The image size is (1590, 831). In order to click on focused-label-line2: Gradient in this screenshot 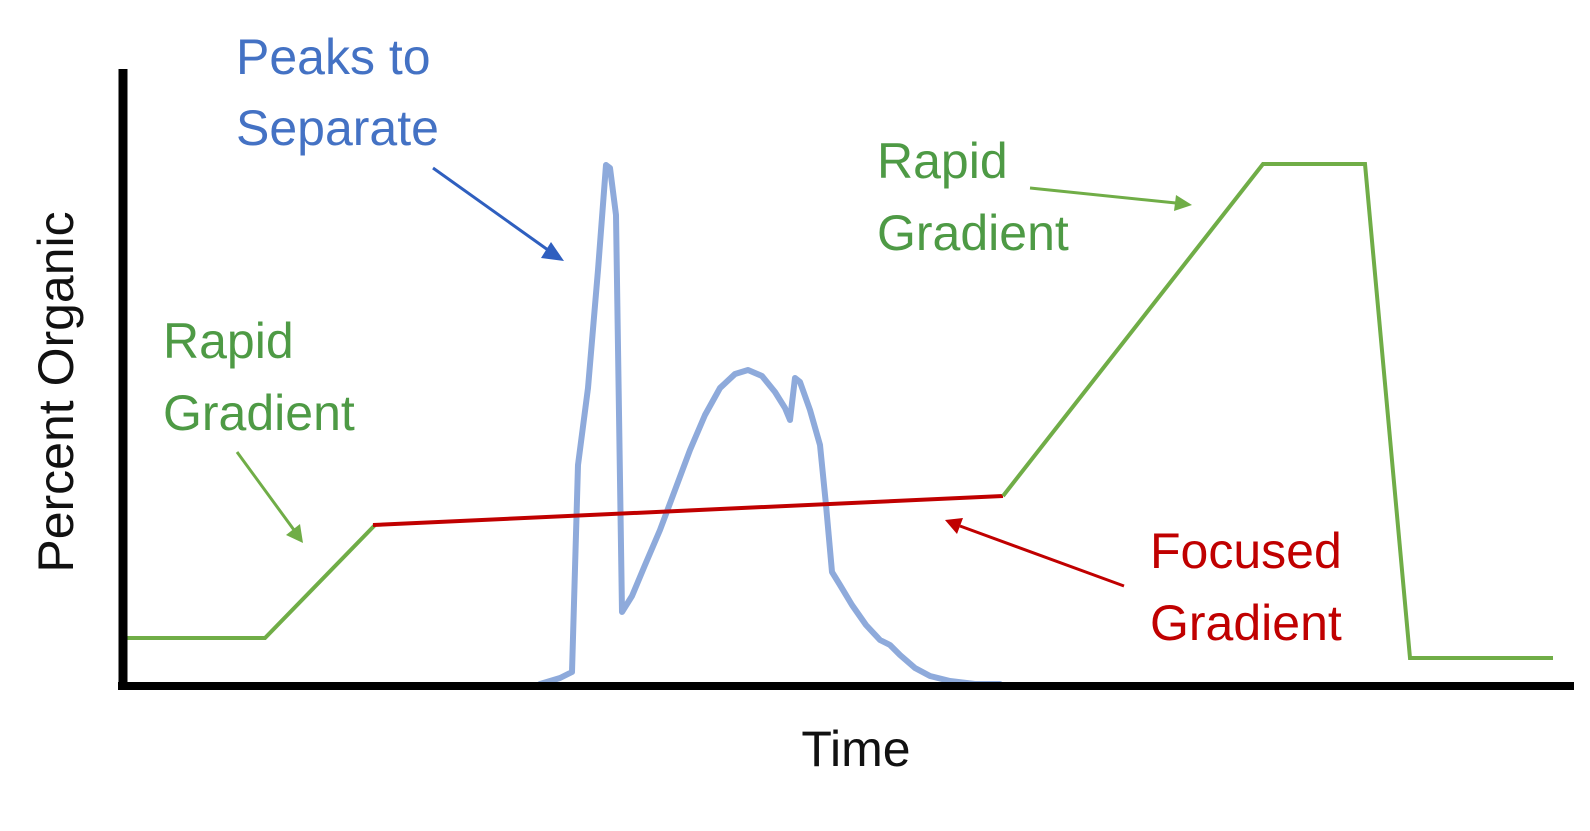, I will do `click(1246, 623)`.